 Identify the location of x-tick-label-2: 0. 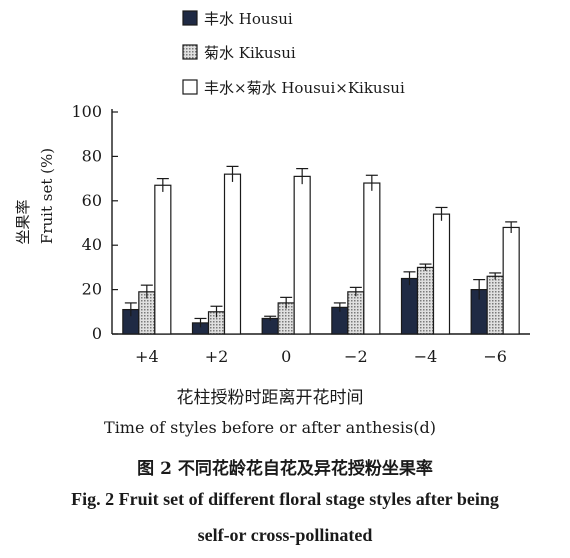
(286, 356).